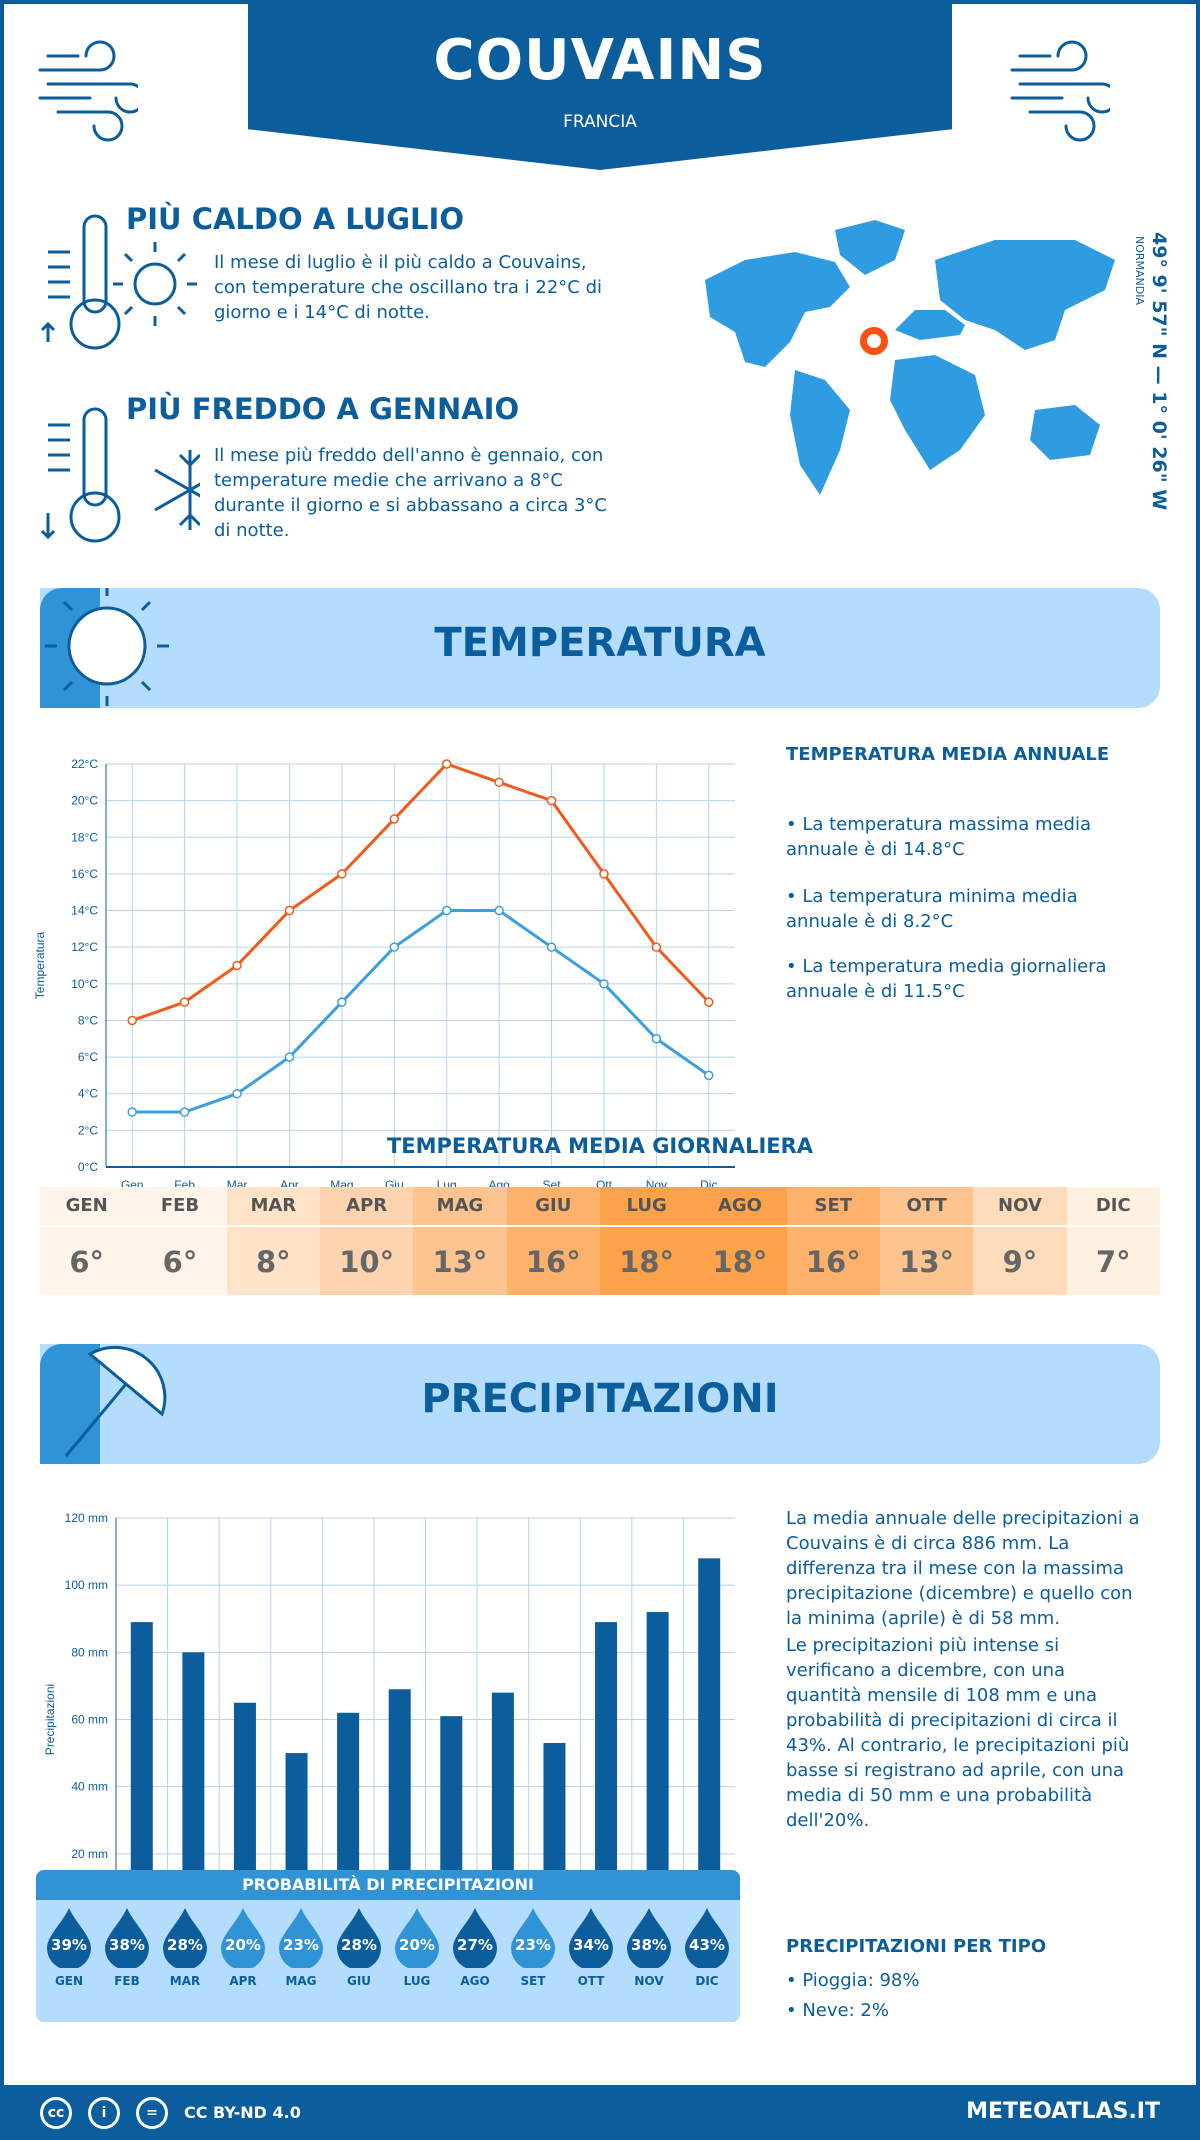  Describe the element at coordinates (837, 2010) in the screenshot. I see `precip-type-snow: • Neve: 2%` at that location.